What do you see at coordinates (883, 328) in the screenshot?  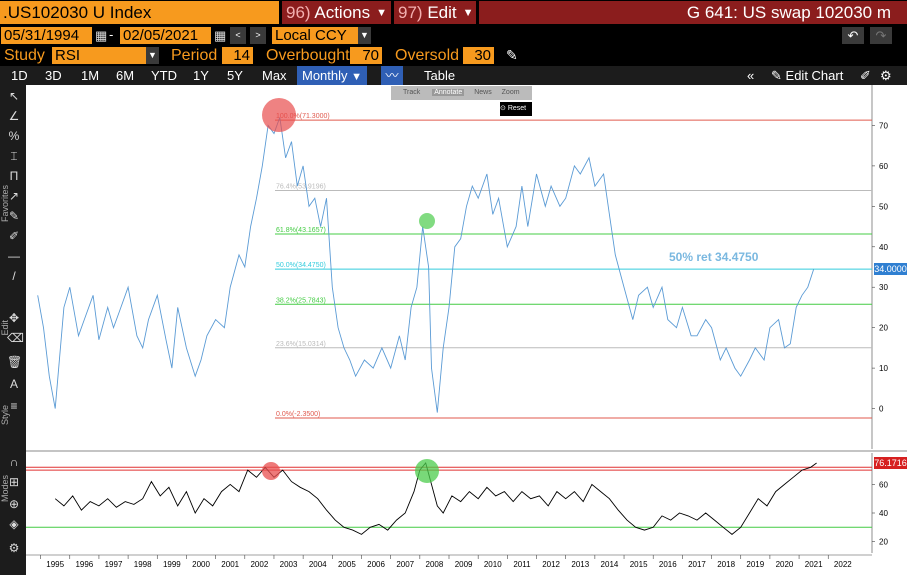 I see `y-tick-label: 20` at bounding box center [883, 328].